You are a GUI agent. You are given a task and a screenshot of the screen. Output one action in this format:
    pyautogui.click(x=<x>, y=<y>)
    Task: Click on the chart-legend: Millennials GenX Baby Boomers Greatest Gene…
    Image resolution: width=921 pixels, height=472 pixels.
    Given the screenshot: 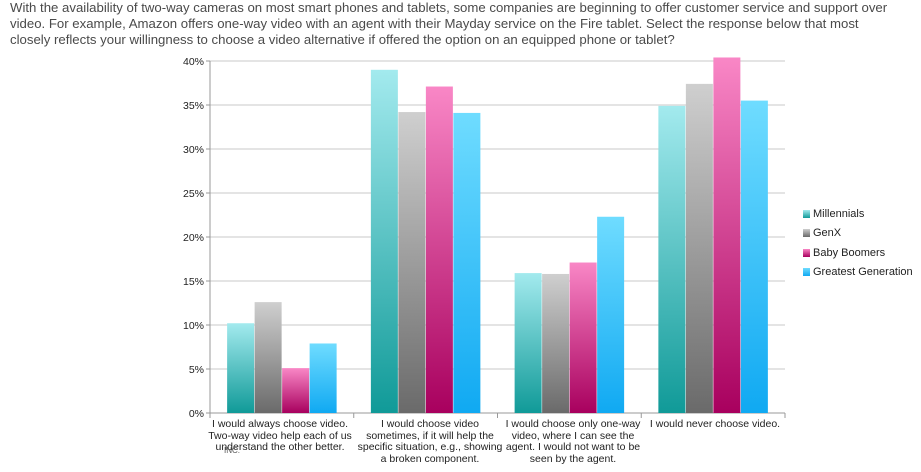 What is the action you would take?
    pyautogui.click(x=858, y=243)
    